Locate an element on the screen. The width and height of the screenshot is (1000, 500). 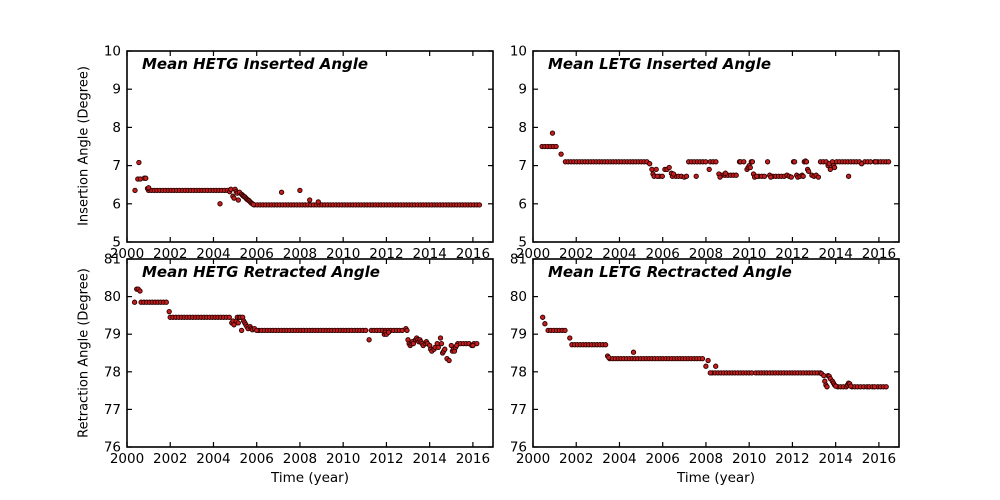
chart-title-letg-inserted: Mean LETG Inserted Angle is located at coordinates (660, 64).